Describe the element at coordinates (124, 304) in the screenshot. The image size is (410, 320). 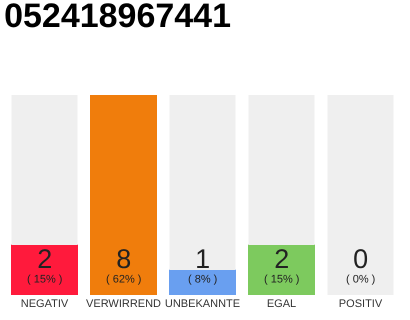
I see `x-tick-label: VERWIRREND` at that location.